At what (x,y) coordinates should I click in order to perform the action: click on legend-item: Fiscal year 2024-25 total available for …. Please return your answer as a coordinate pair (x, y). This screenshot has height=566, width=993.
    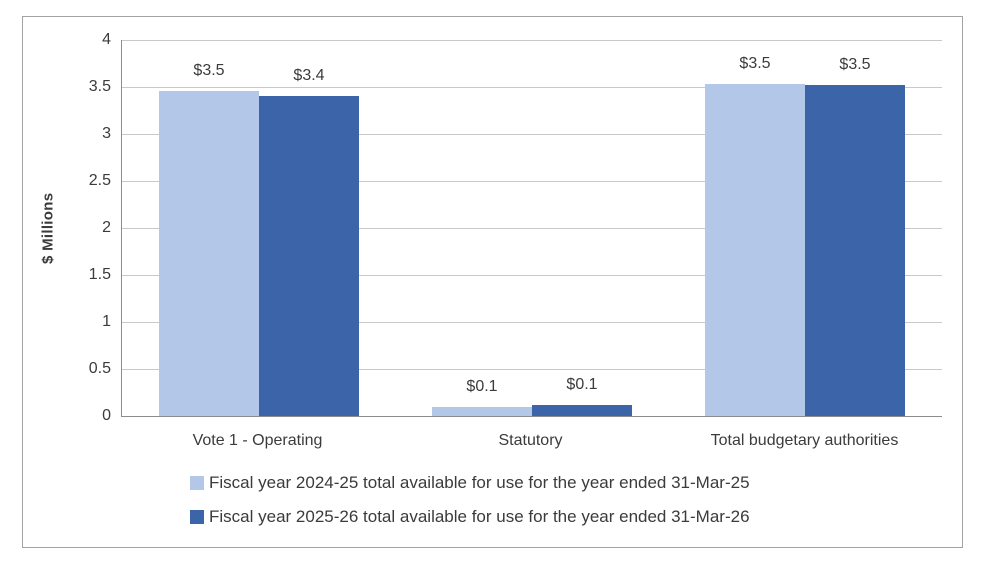
    Looking at the image, I should click on (470, 483).